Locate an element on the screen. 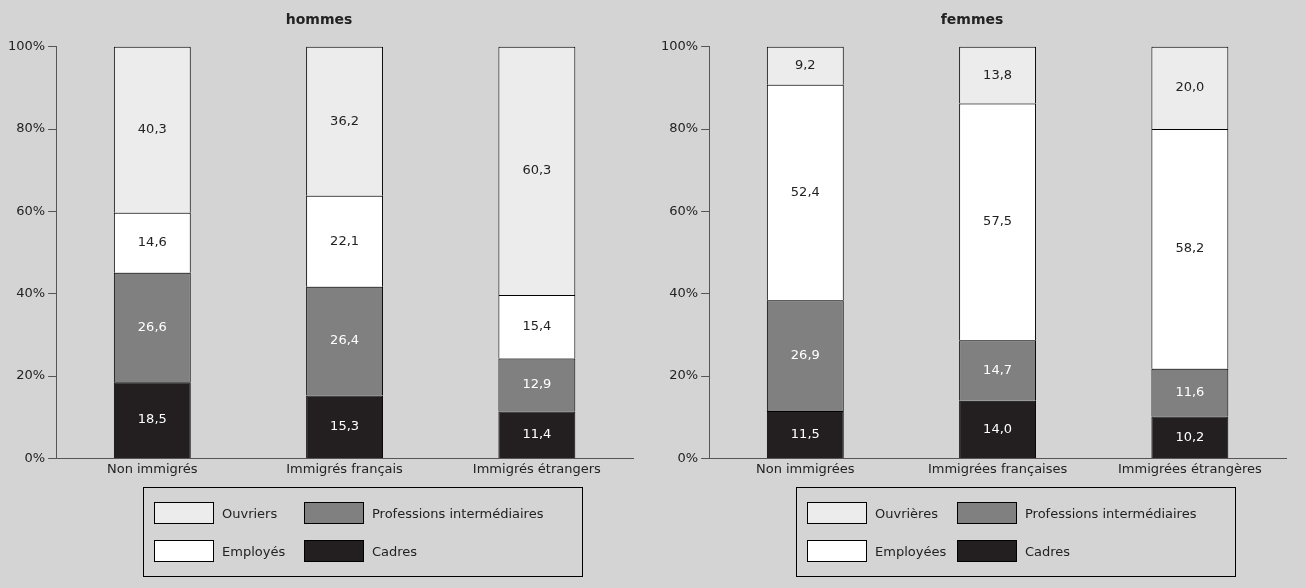 This screenshot has height=588, width=1306. data-label: 18,5 is located at coordinates (152, 419).